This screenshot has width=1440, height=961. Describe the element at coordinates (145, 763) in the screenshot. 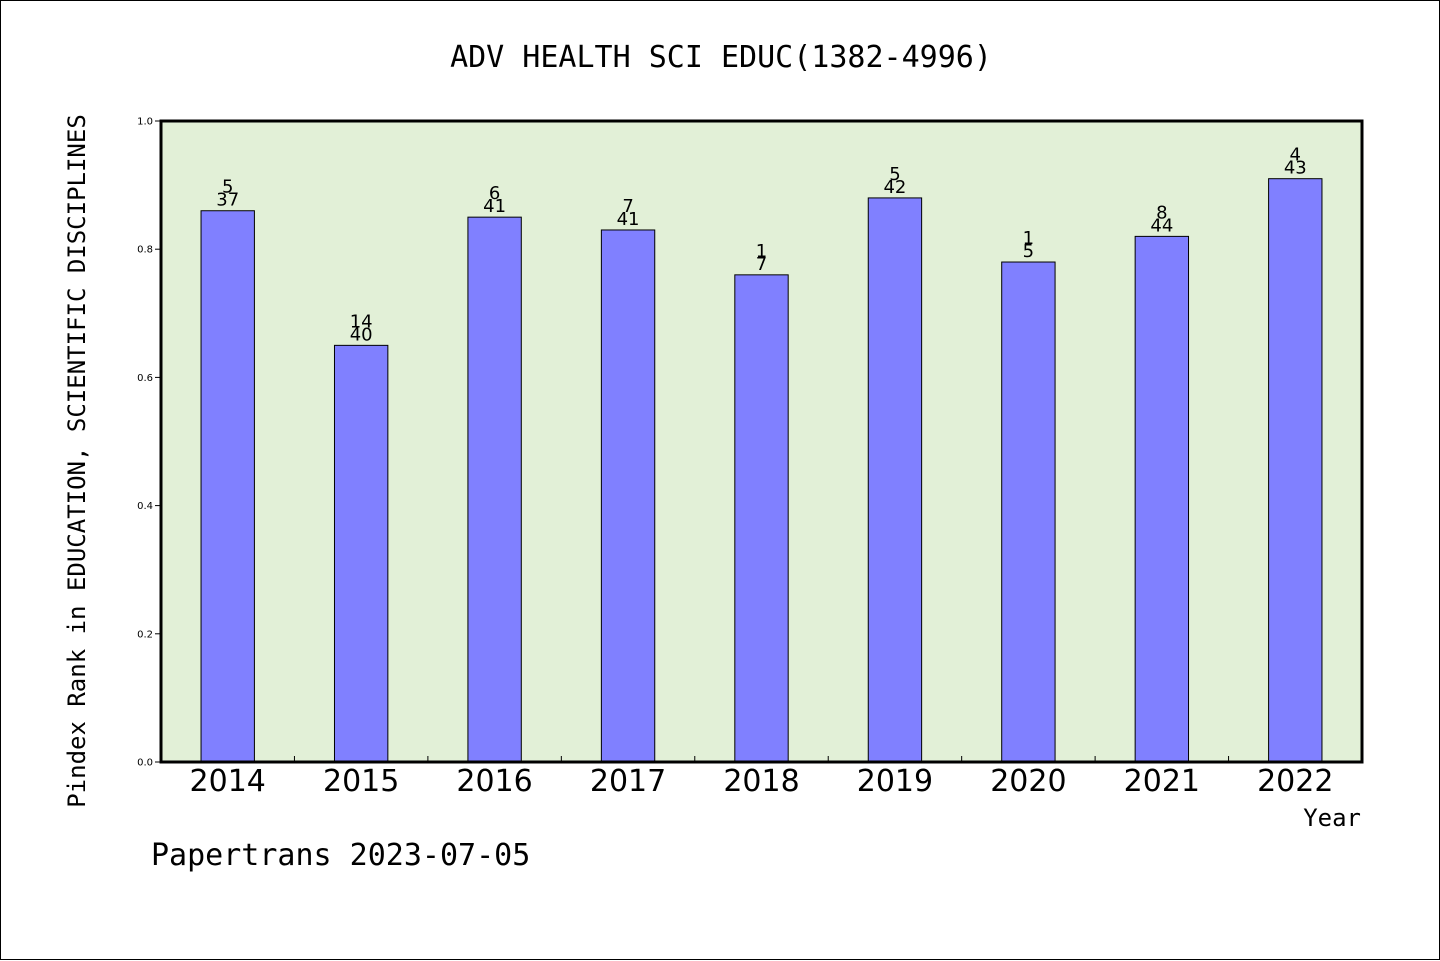

I see `y-tick-label: 0.0` at that location.